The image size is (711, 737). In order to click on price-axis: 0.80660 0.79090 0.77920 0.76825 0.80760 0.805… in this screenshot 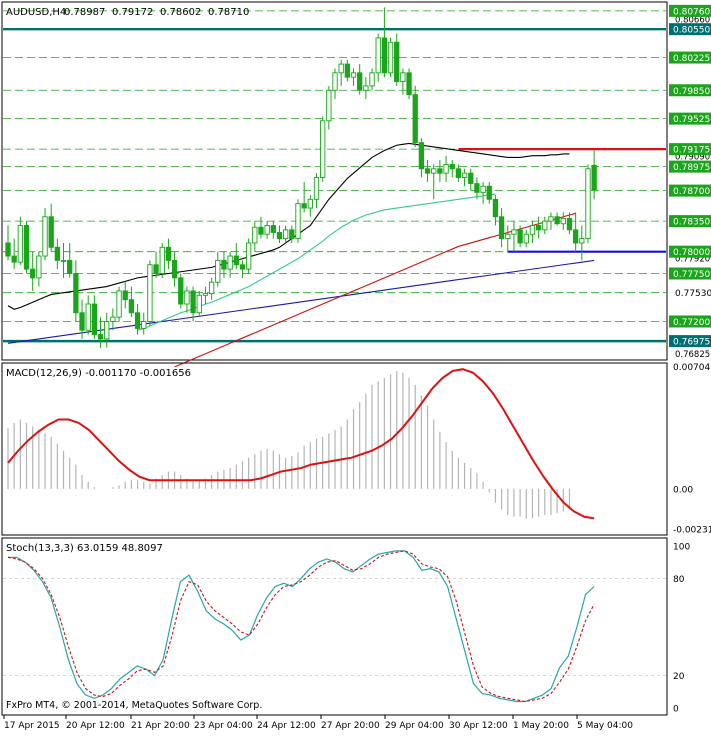, I will do `click(690, 182)`.